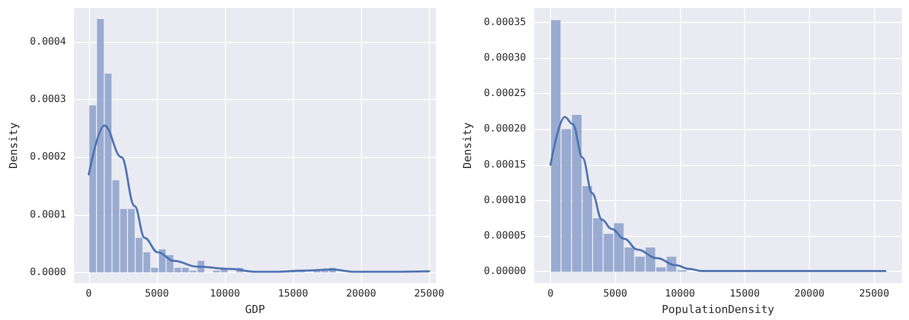  Describe the element at coordinates (718, 309) in the screenshot. I see `x-axis-title: PopulationDensity` at that location.